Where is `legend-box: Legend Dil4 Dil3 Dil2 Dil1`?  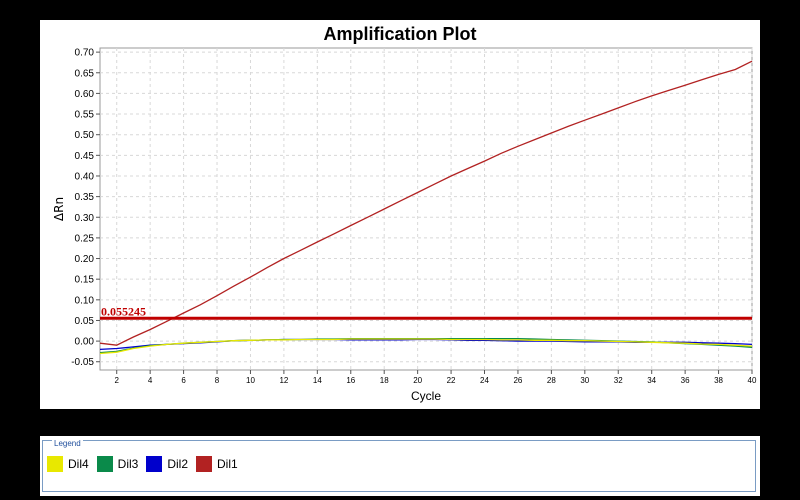
legend-box: Legend Dil4 Dil3 Dil2 Dil1 is located at coordinates (399, 466).